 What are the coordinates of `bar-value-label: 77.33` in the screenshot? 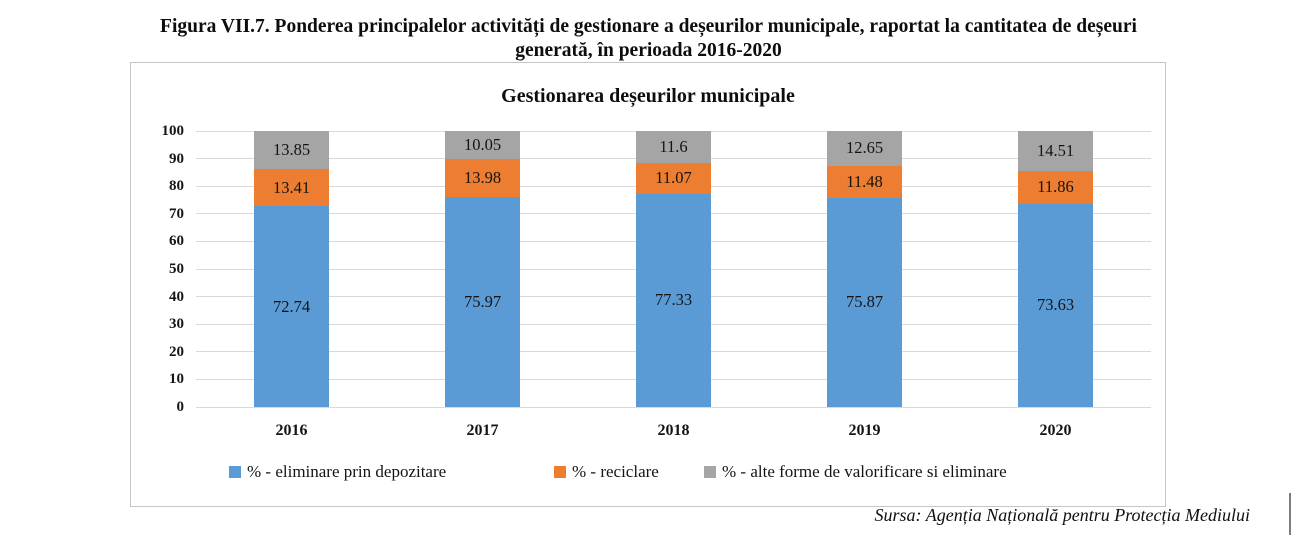 It's located at (673, 300).